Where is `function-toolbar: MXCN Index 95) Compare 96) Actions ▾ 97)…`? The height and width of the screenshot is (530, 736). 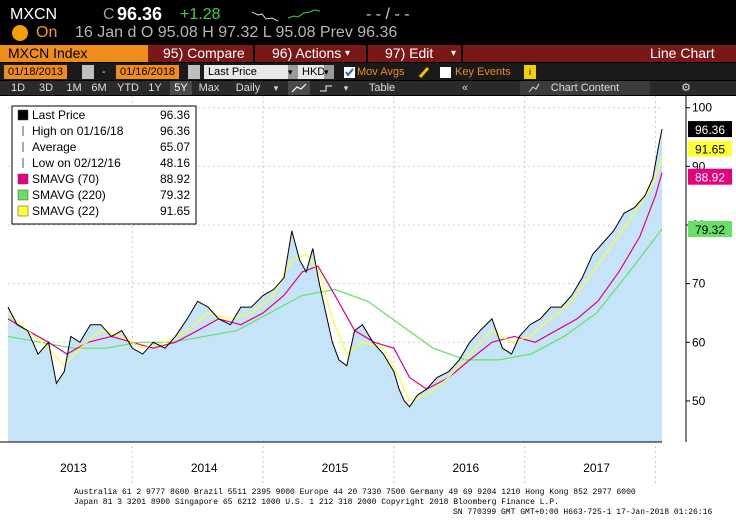 function-toolbar: MXCN Index 95) Compare 96) Actions ▾ 97)… is located at coordinates (368, 53).